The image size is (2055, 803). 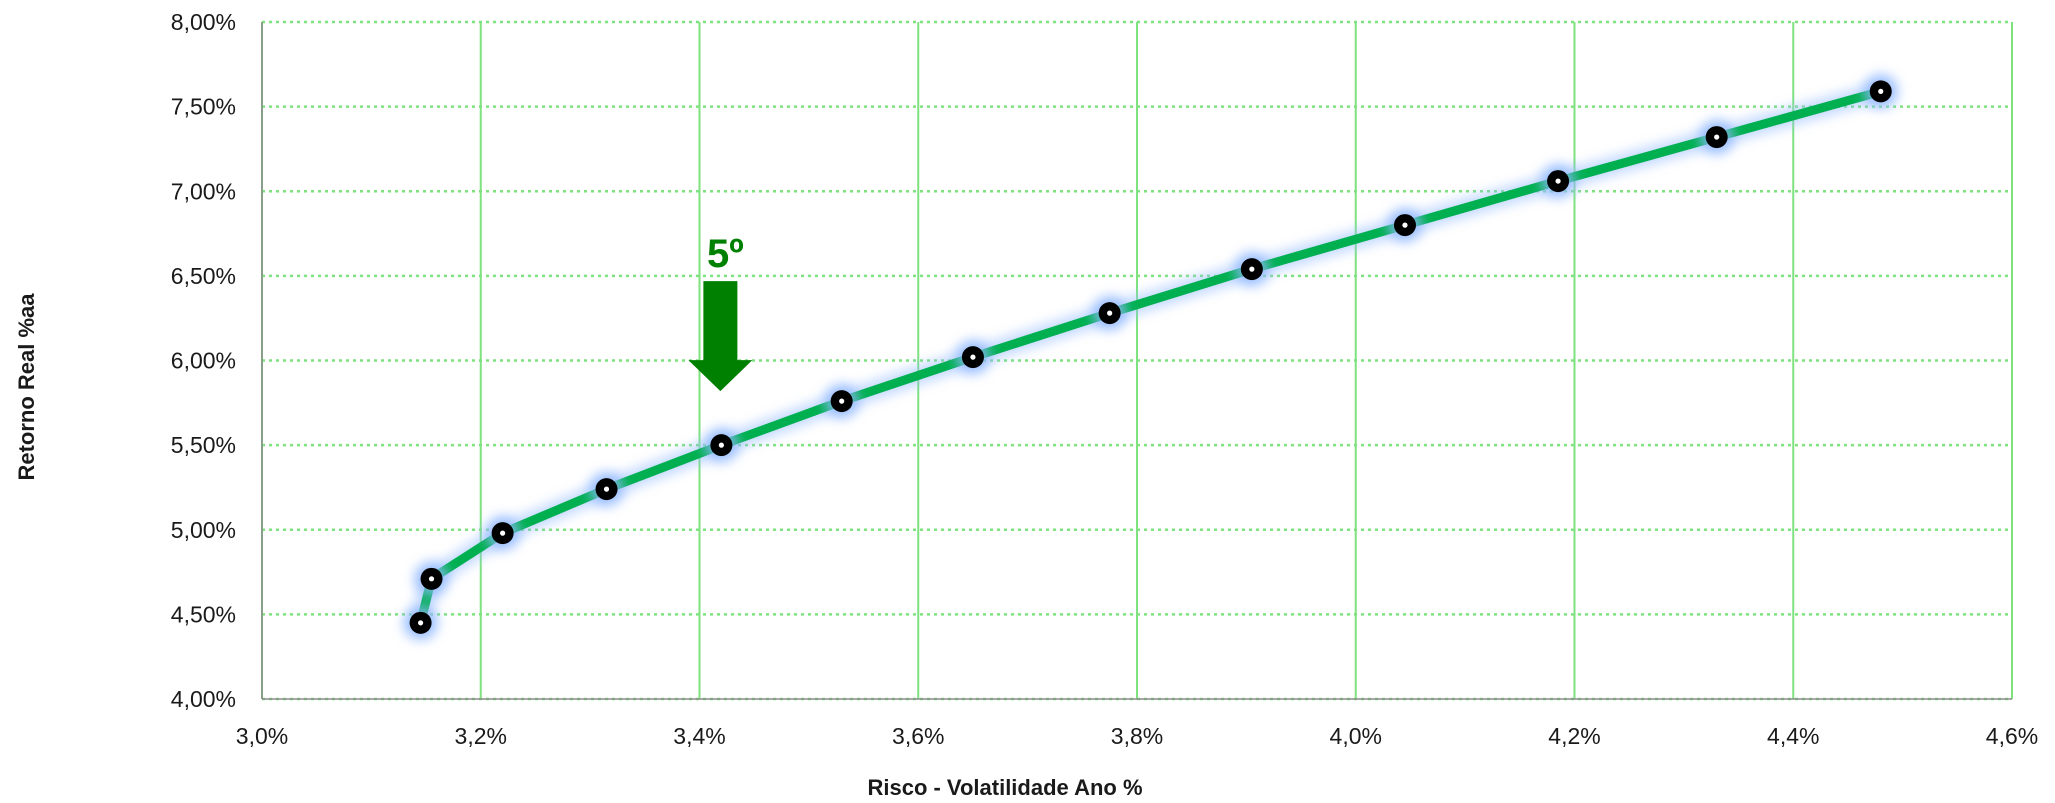 I want to click on x-axis-title: Risco - Volatilidade Ano %, so click(x=1004, y=787).